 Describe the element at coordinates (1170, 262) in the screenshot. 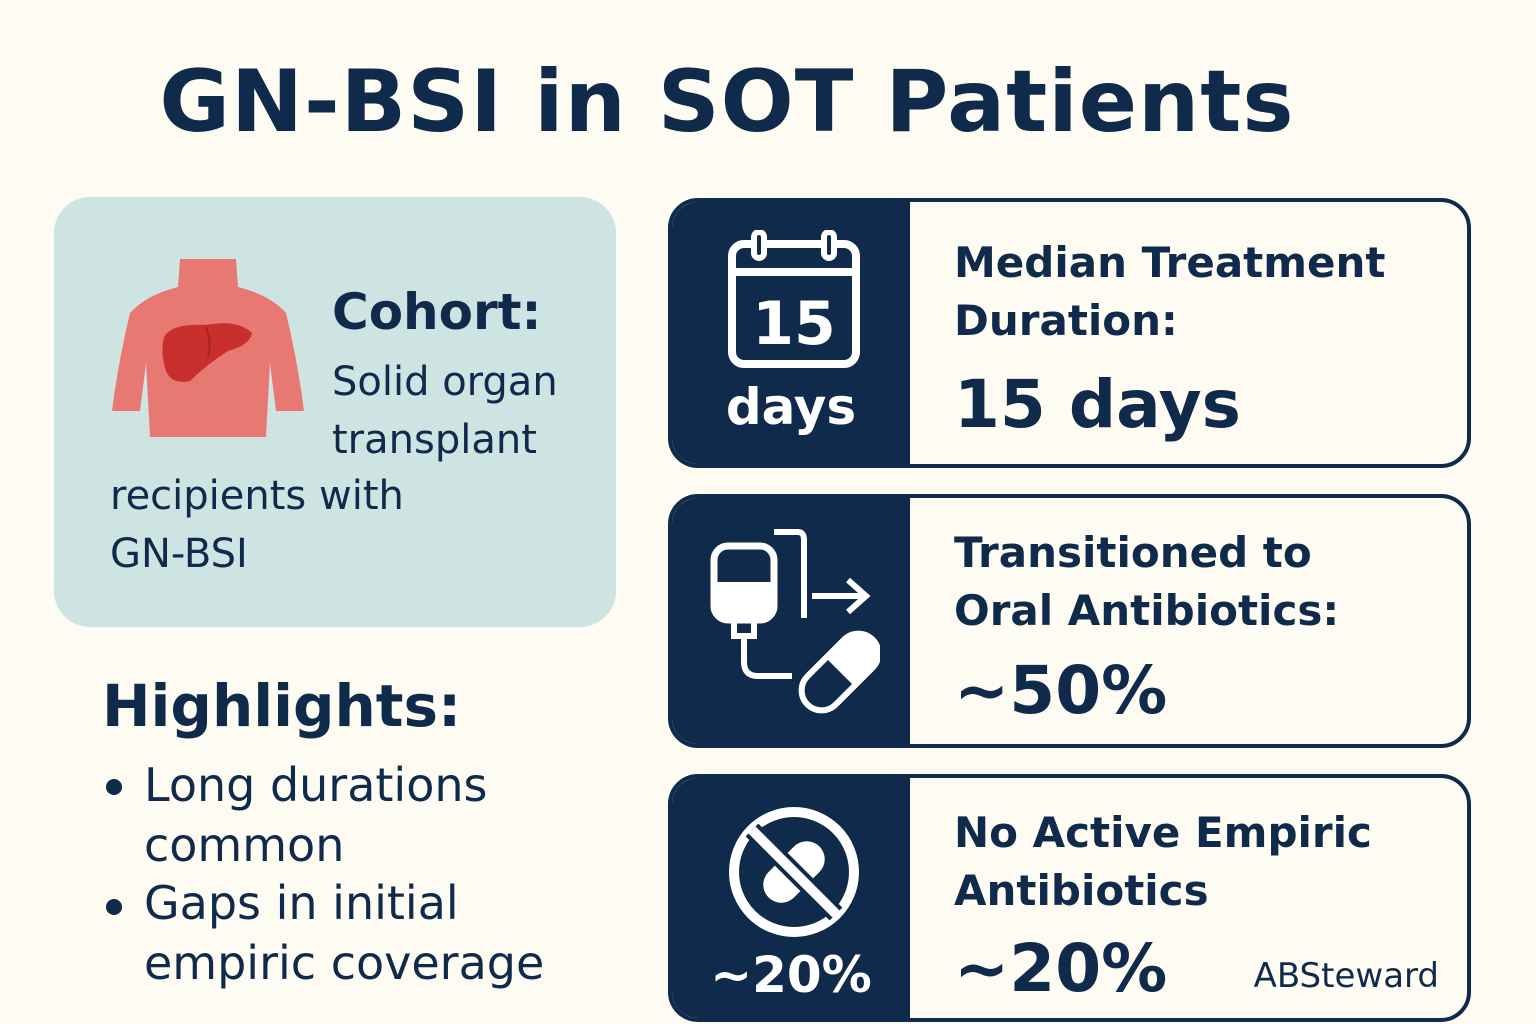

I see `card-heading-line: Median Treatment` at that location.